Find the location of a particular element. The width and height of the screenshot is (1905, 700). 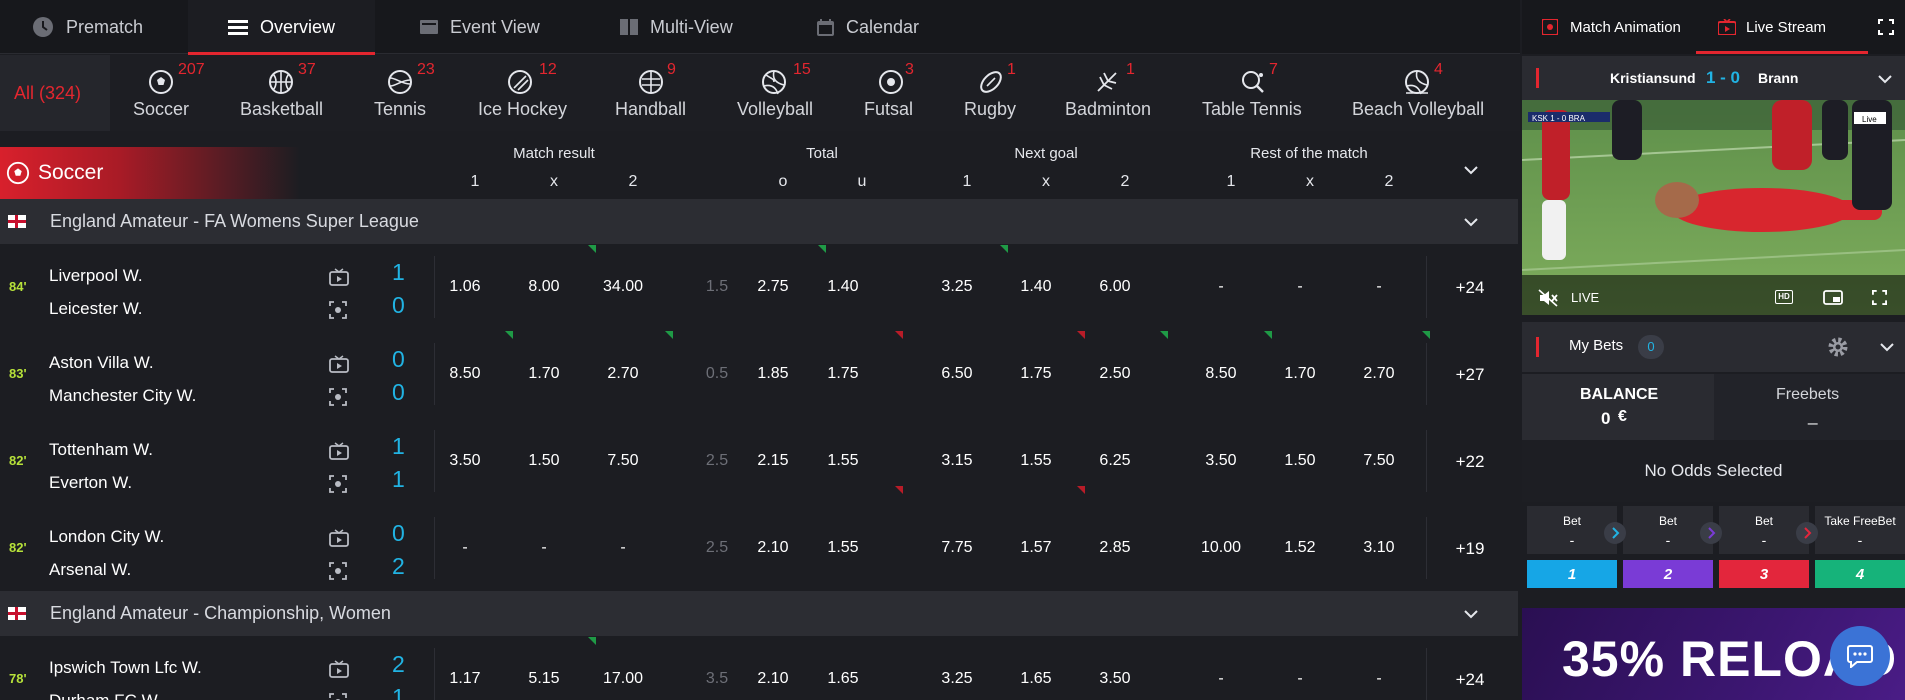

tab-prematch: Prematch is located at coordinates (87, 27).